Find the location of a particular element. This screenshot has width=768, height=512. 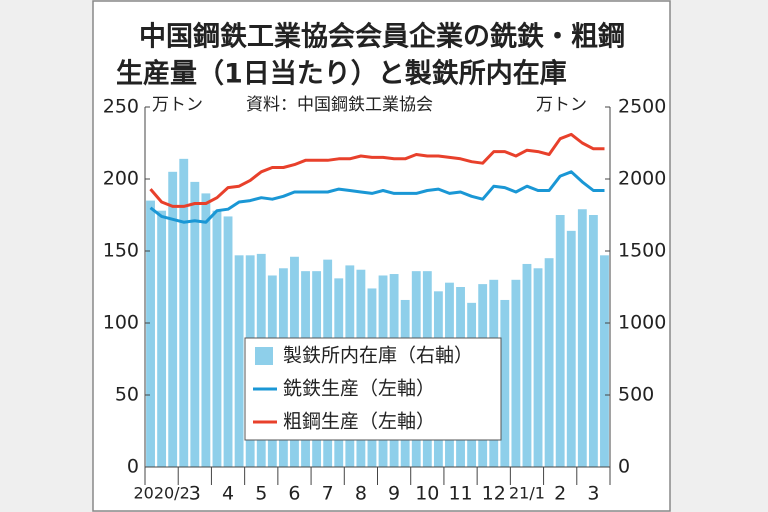

legend-swatch is located at coordinates (264, 356).